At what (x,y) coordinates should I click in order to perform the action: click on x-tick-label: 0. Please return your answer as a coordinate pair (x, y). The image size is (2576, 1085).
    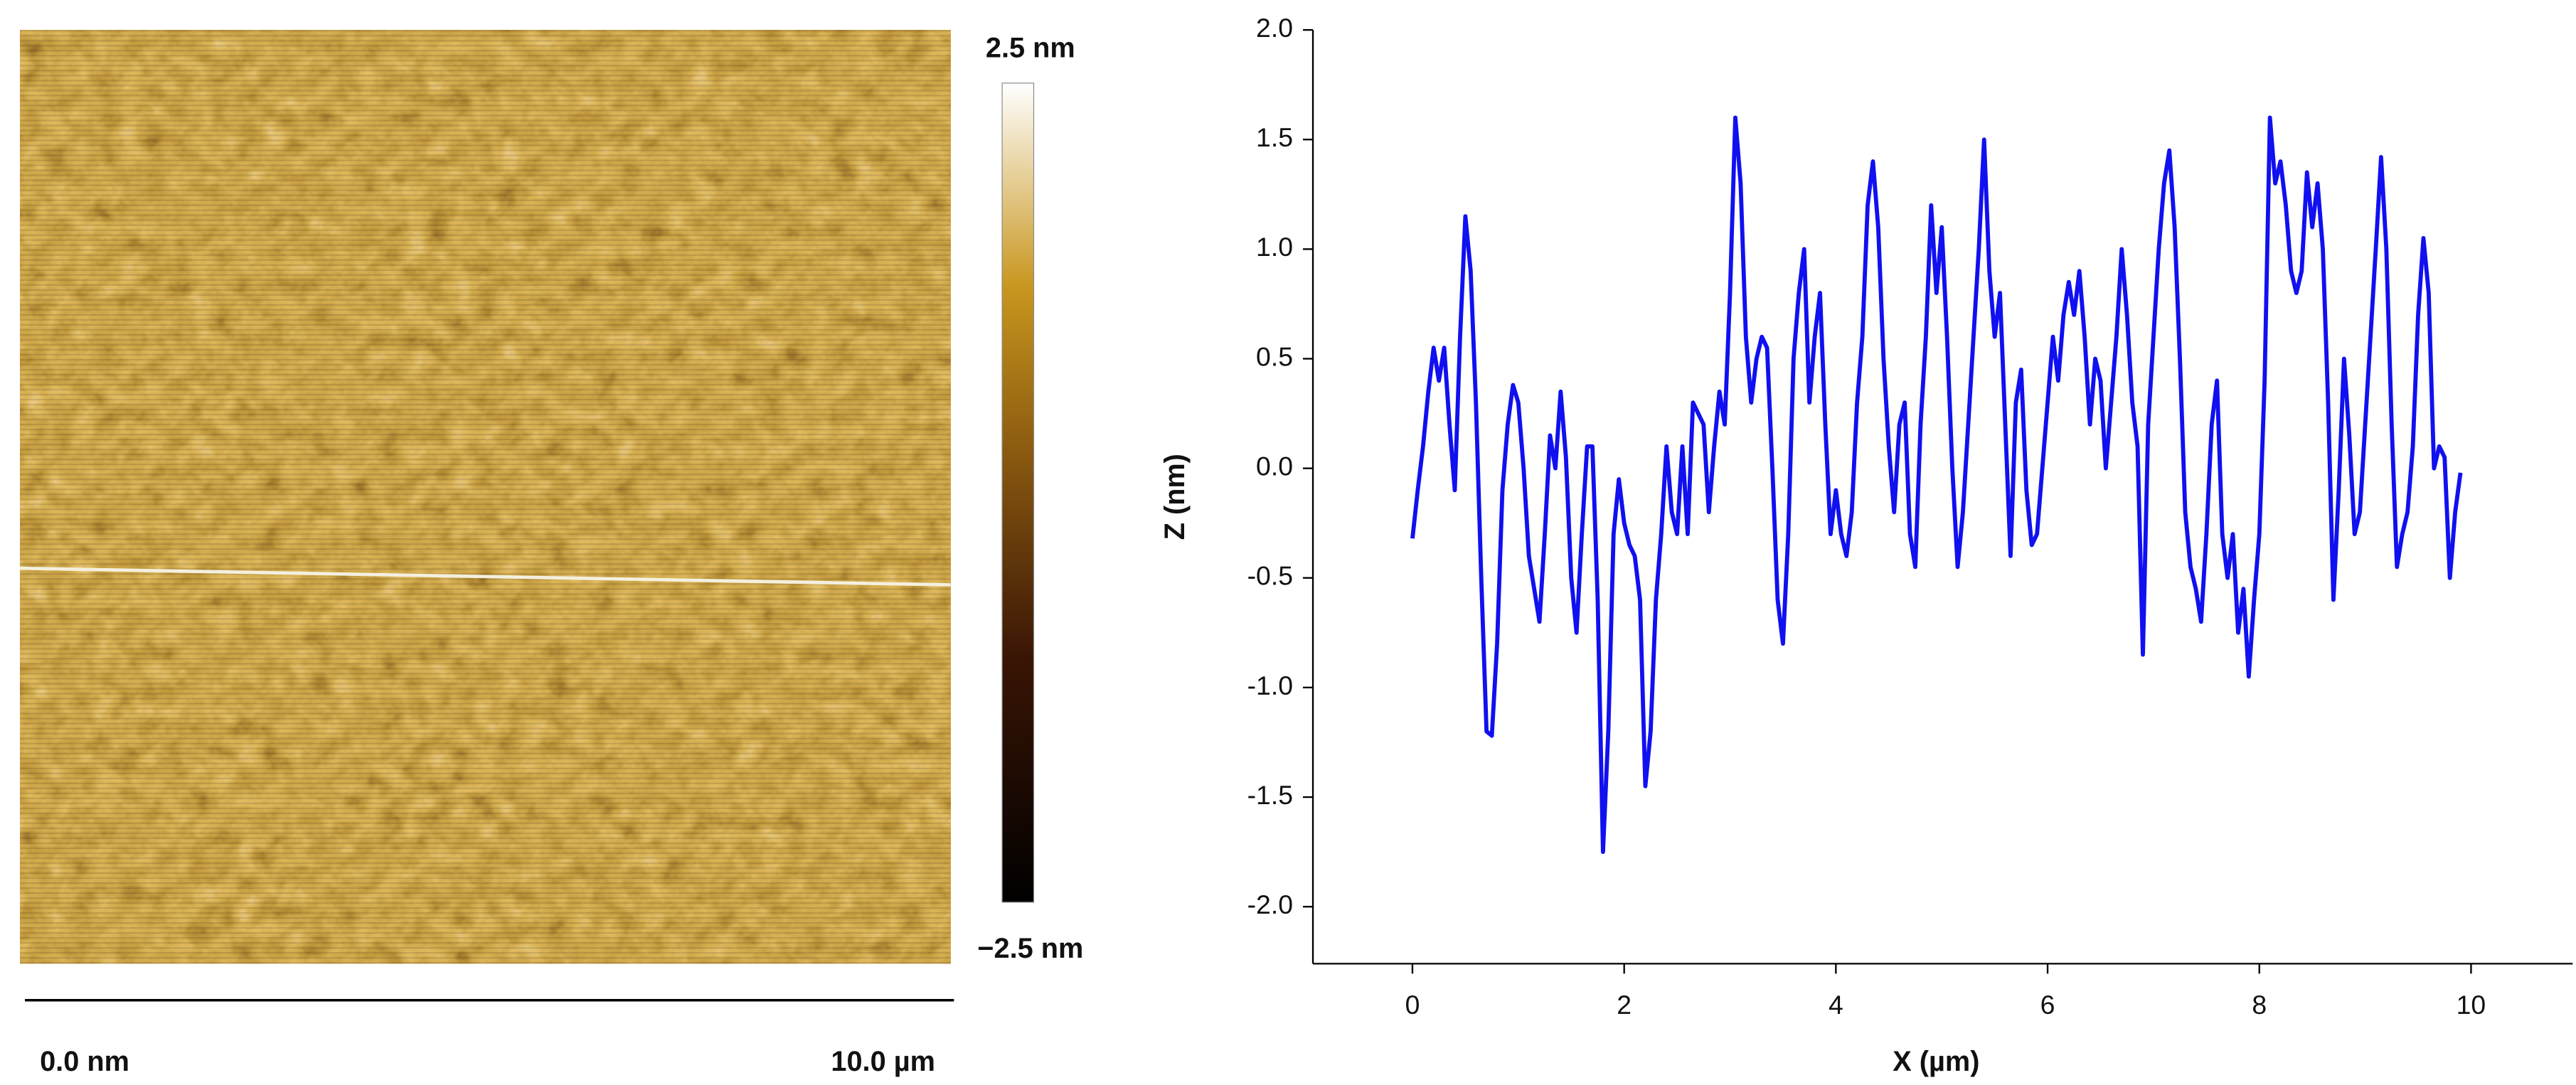
    Looking at the image, I should click on (1412, 1005).